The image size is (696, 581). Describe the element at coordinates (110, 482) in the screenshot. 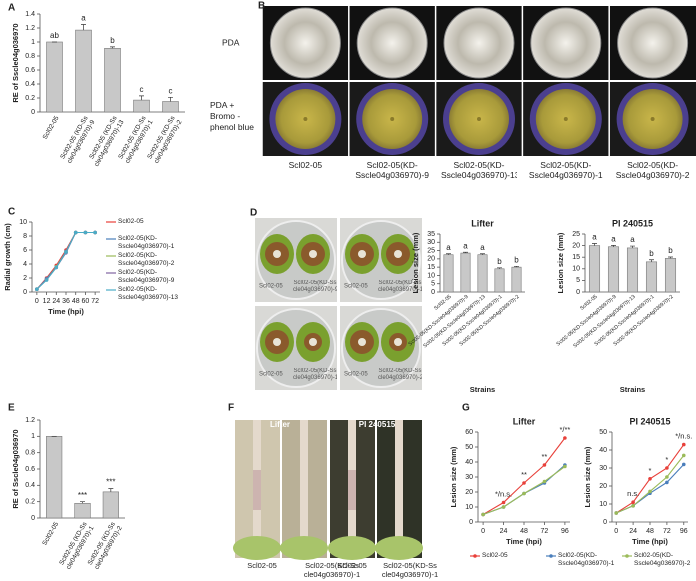

I see `bar-label: ***` at that location.